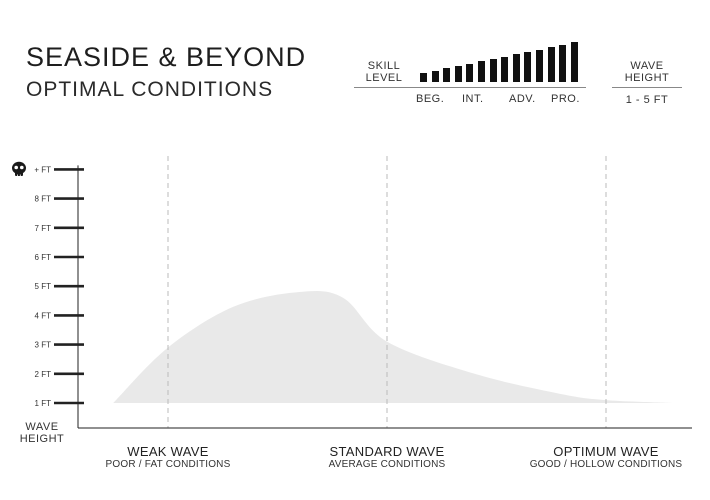 This screenshot has width=710, height=500. Describe the element at coordinates (43, 403) in the screenshot. I see `y-tick-label: 1 FT` at that location.